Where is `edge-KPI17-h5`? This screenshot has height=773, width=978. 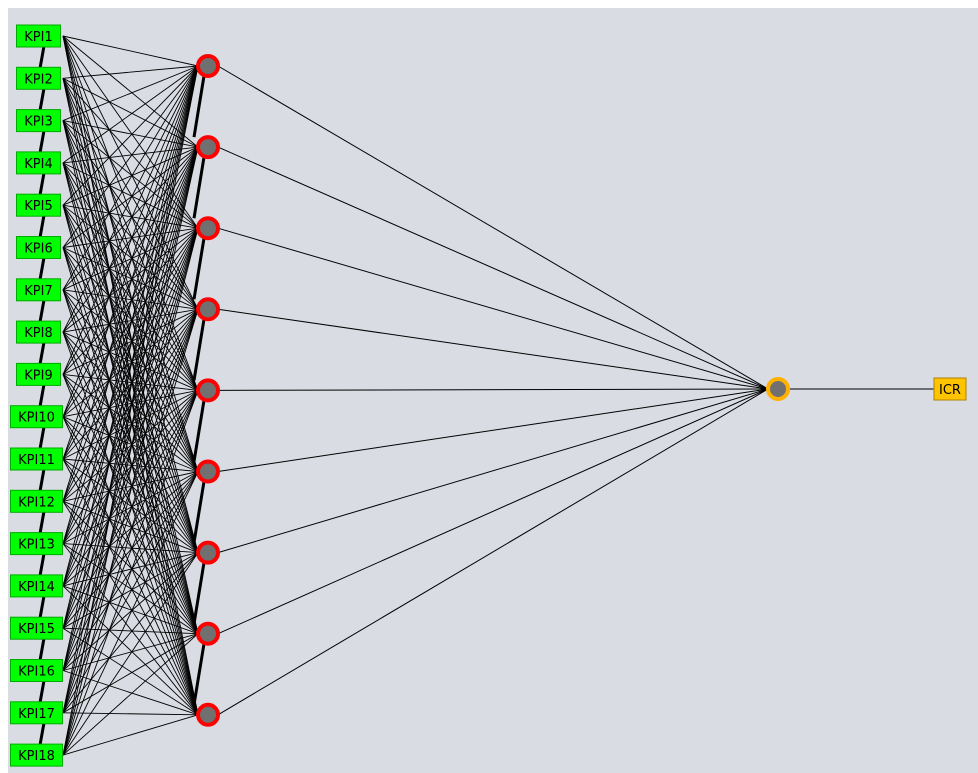
edge-KPI17-h5 is located at coordinates (130, 551).